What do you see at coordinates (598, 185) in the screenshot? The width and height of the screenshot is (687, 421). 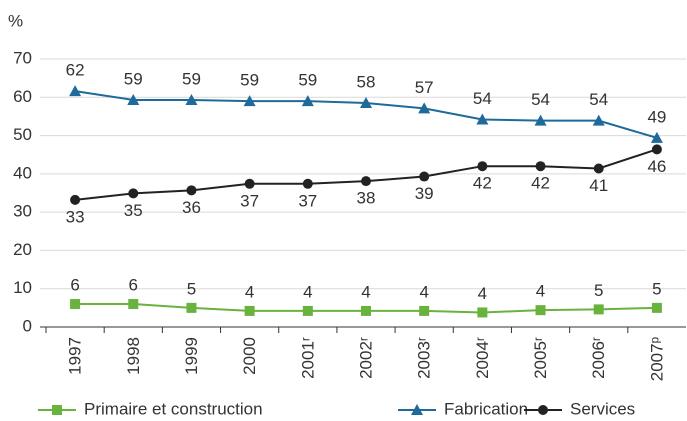 I see `data-label: 41` at bounding box center [598, 185].